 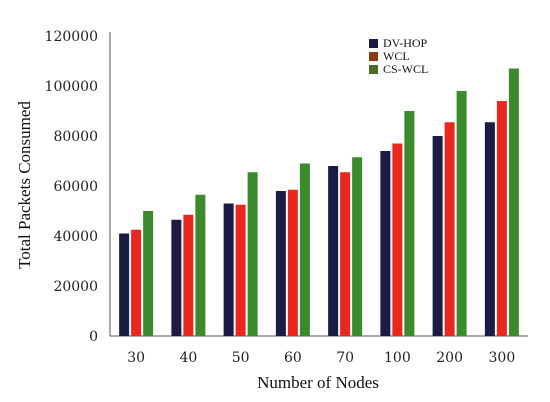 What do you see at coordinates (502, 358) in the screenshot?
I see `x-tick-label: 300` at bounding box center [502, 358].